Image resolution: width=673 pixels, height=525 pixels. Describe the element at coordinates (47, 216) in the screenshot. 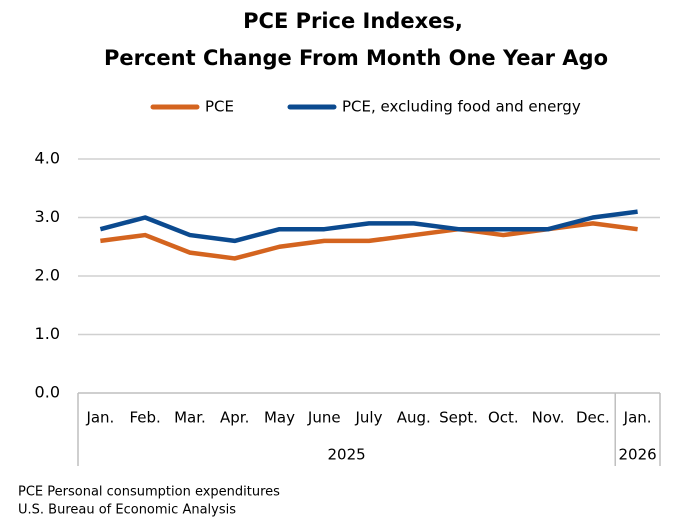

I see `y-tick-label: 3.0` at that location.